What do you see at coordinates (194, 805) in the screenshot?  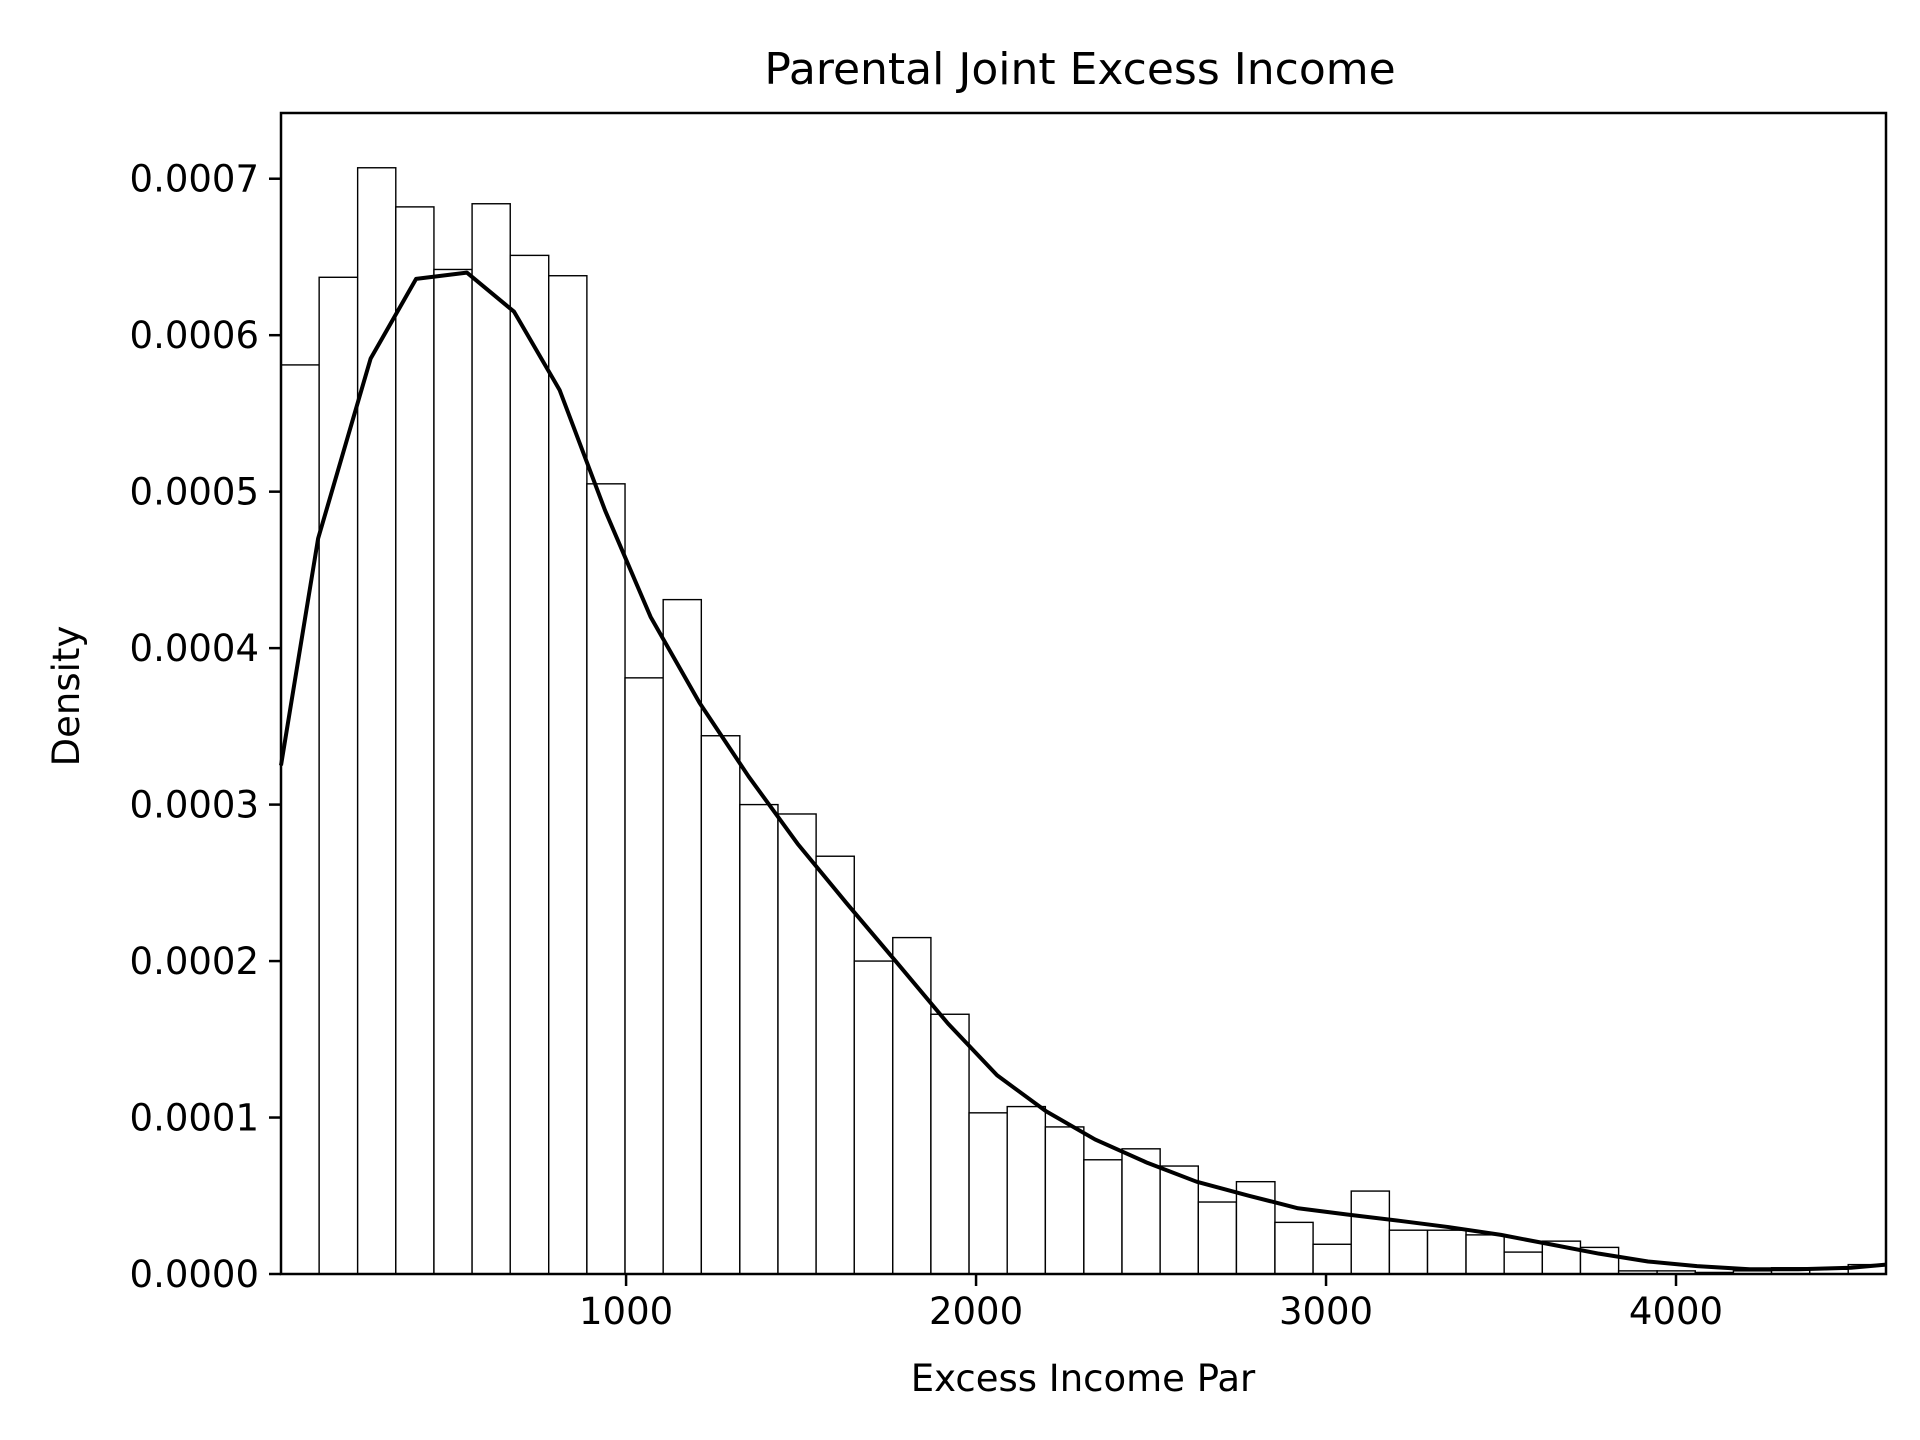 I see `y-tick-label: 0.0003` at bounding box center [194, 805].